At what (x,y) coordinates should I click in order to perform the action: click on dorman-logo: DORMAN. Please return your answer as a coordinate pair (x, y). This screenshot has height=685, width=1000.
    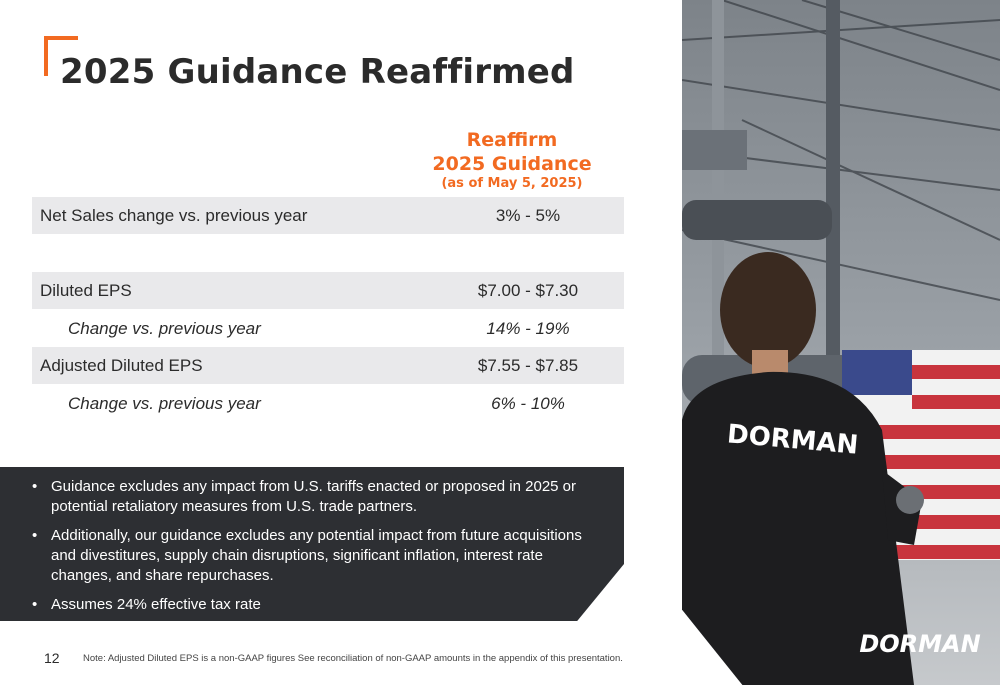
    Looking at the image, I should click on (919, 644).